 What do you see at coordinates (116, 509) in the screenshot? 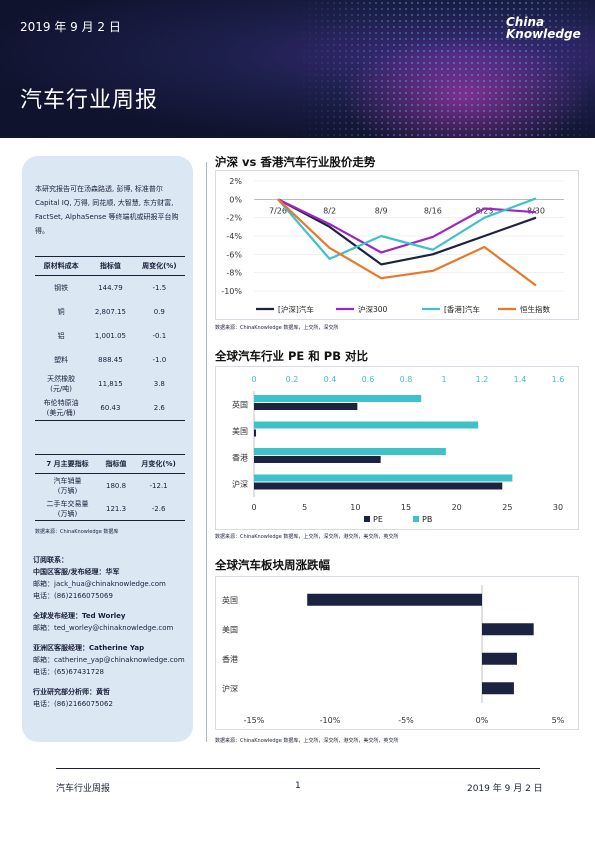
I see `indicators-cell-value: 121.3` at bounding box center [116, 509].